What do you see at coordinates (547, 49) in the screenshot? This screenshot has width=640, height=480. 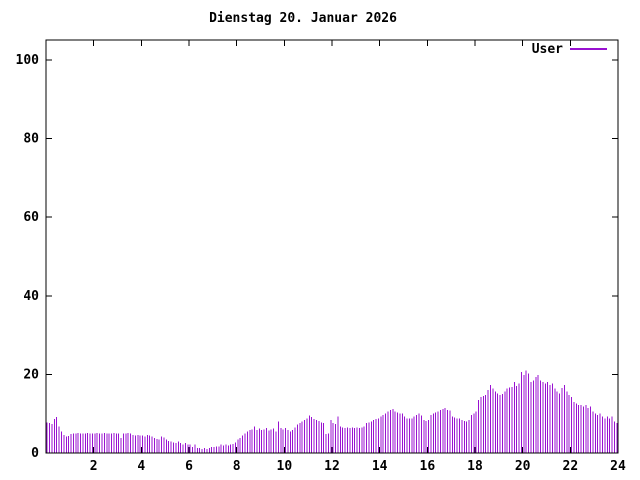 I see `legend-user-label: User` at bounding box center [547, 49].